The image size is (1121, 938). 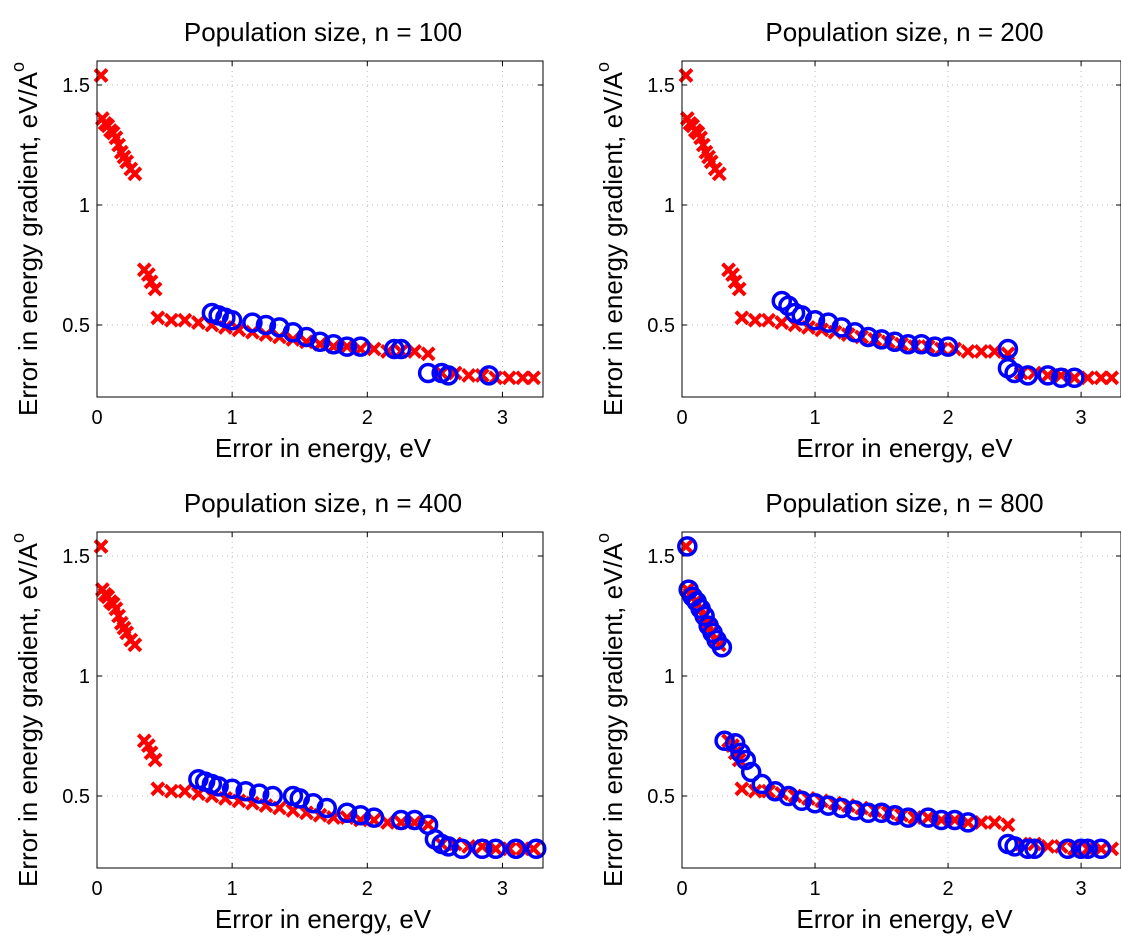 What do you see at coordinates (323, 32) in the screenshot?
I see `chart-title: Population size, n = 100` at bounding box center [323, 32].